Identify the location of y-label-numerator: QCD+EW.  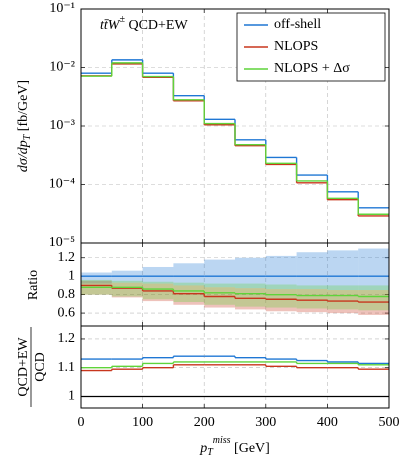
(23, 367).